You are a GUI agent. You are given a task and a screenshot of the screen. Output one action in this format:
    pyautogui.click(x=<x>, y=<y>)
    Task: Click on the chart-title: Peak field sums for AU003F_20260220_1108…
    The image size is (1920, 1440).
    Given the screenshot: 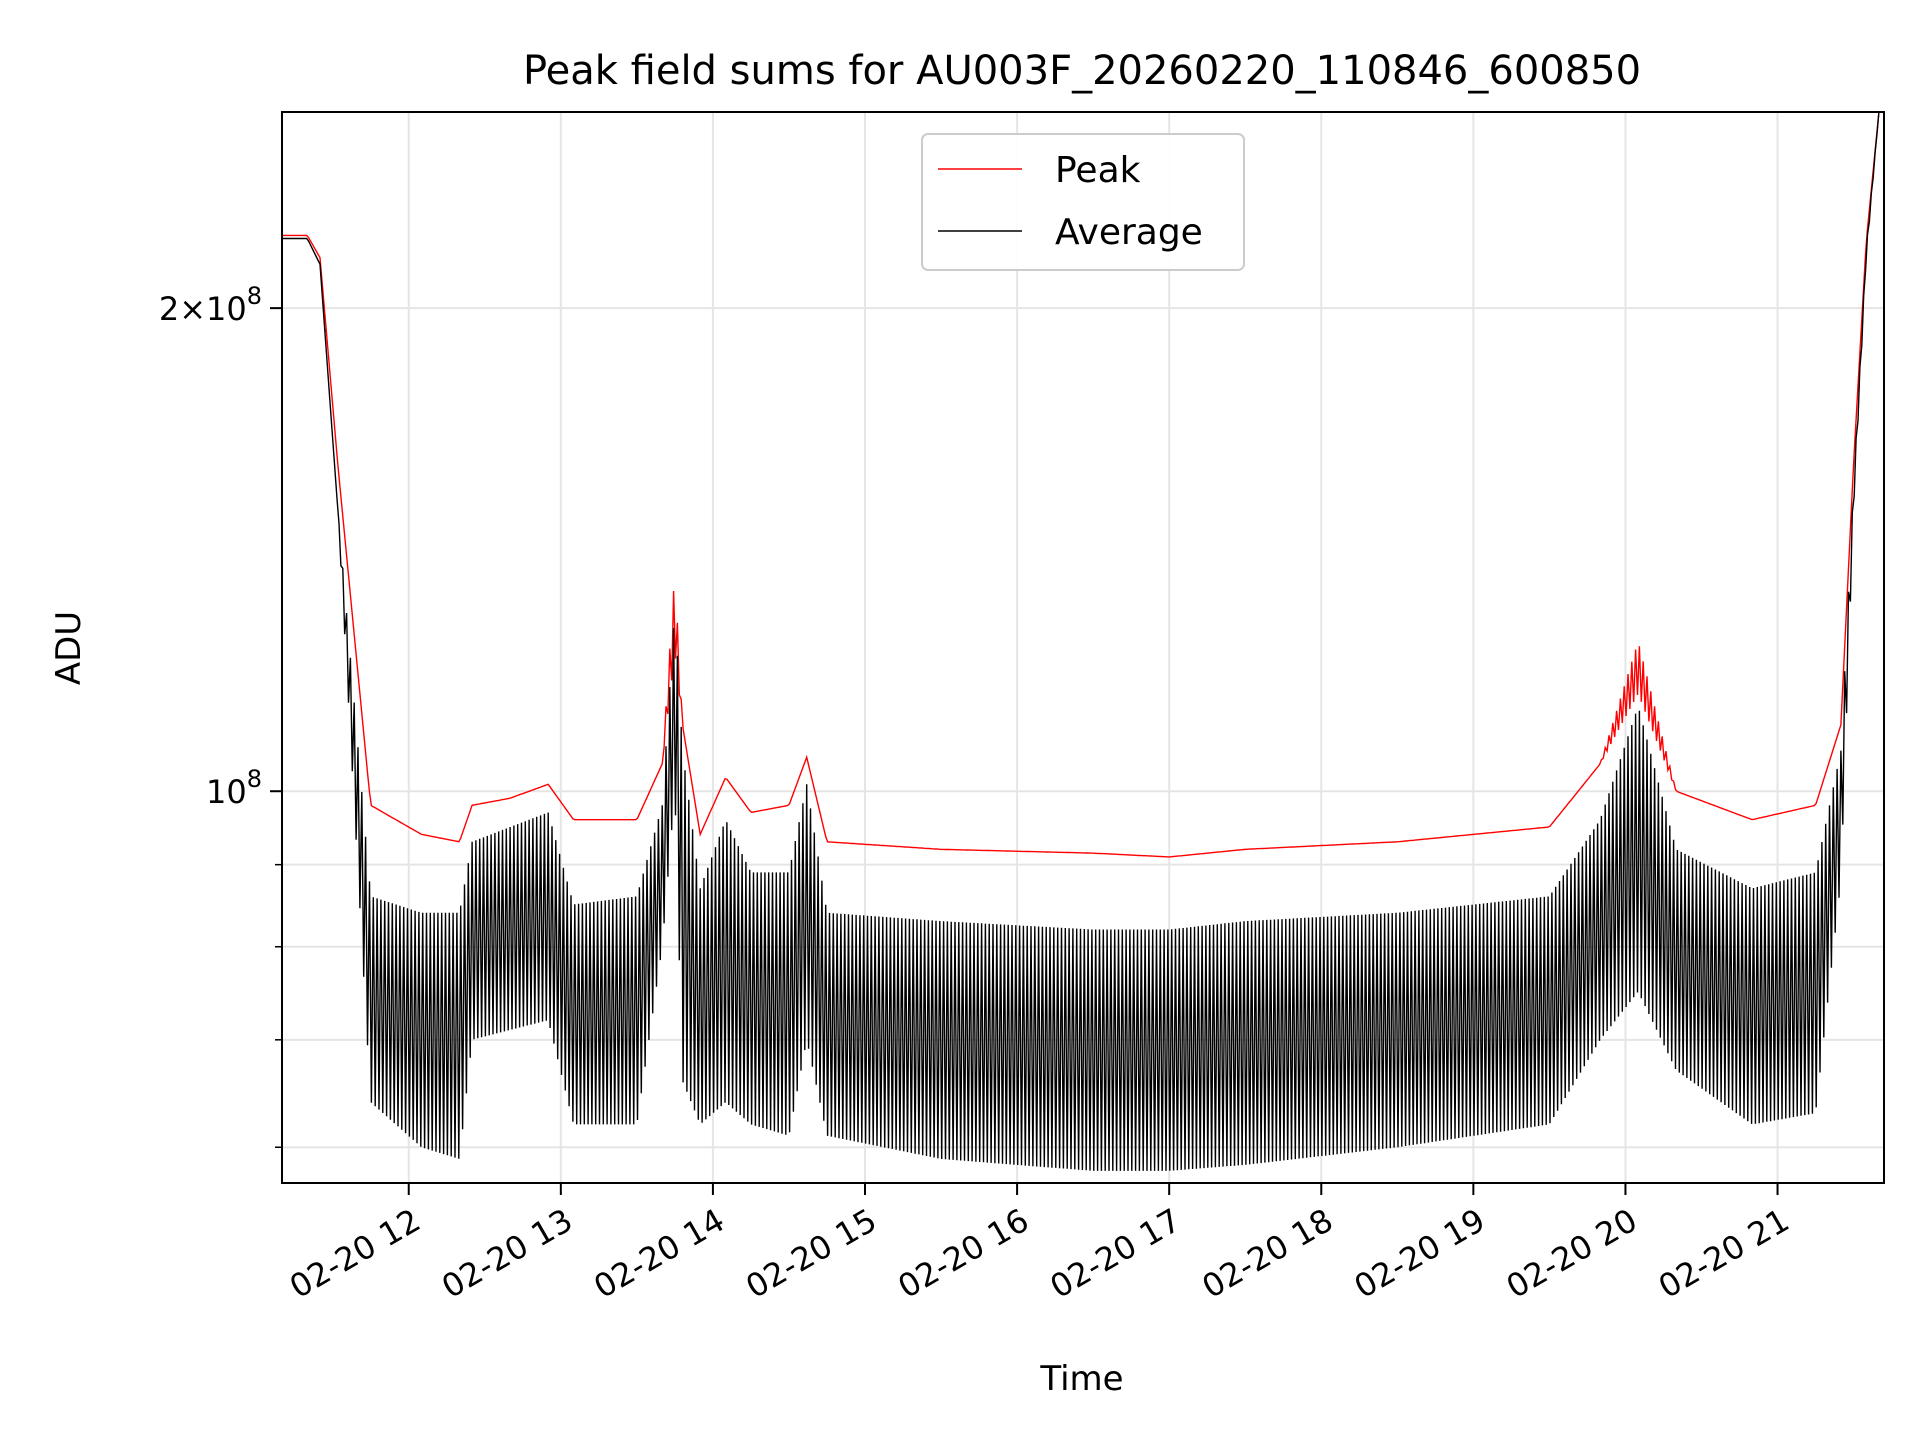 What is the action you would take?
    pyautogui.click(x=1082, y=71)
    